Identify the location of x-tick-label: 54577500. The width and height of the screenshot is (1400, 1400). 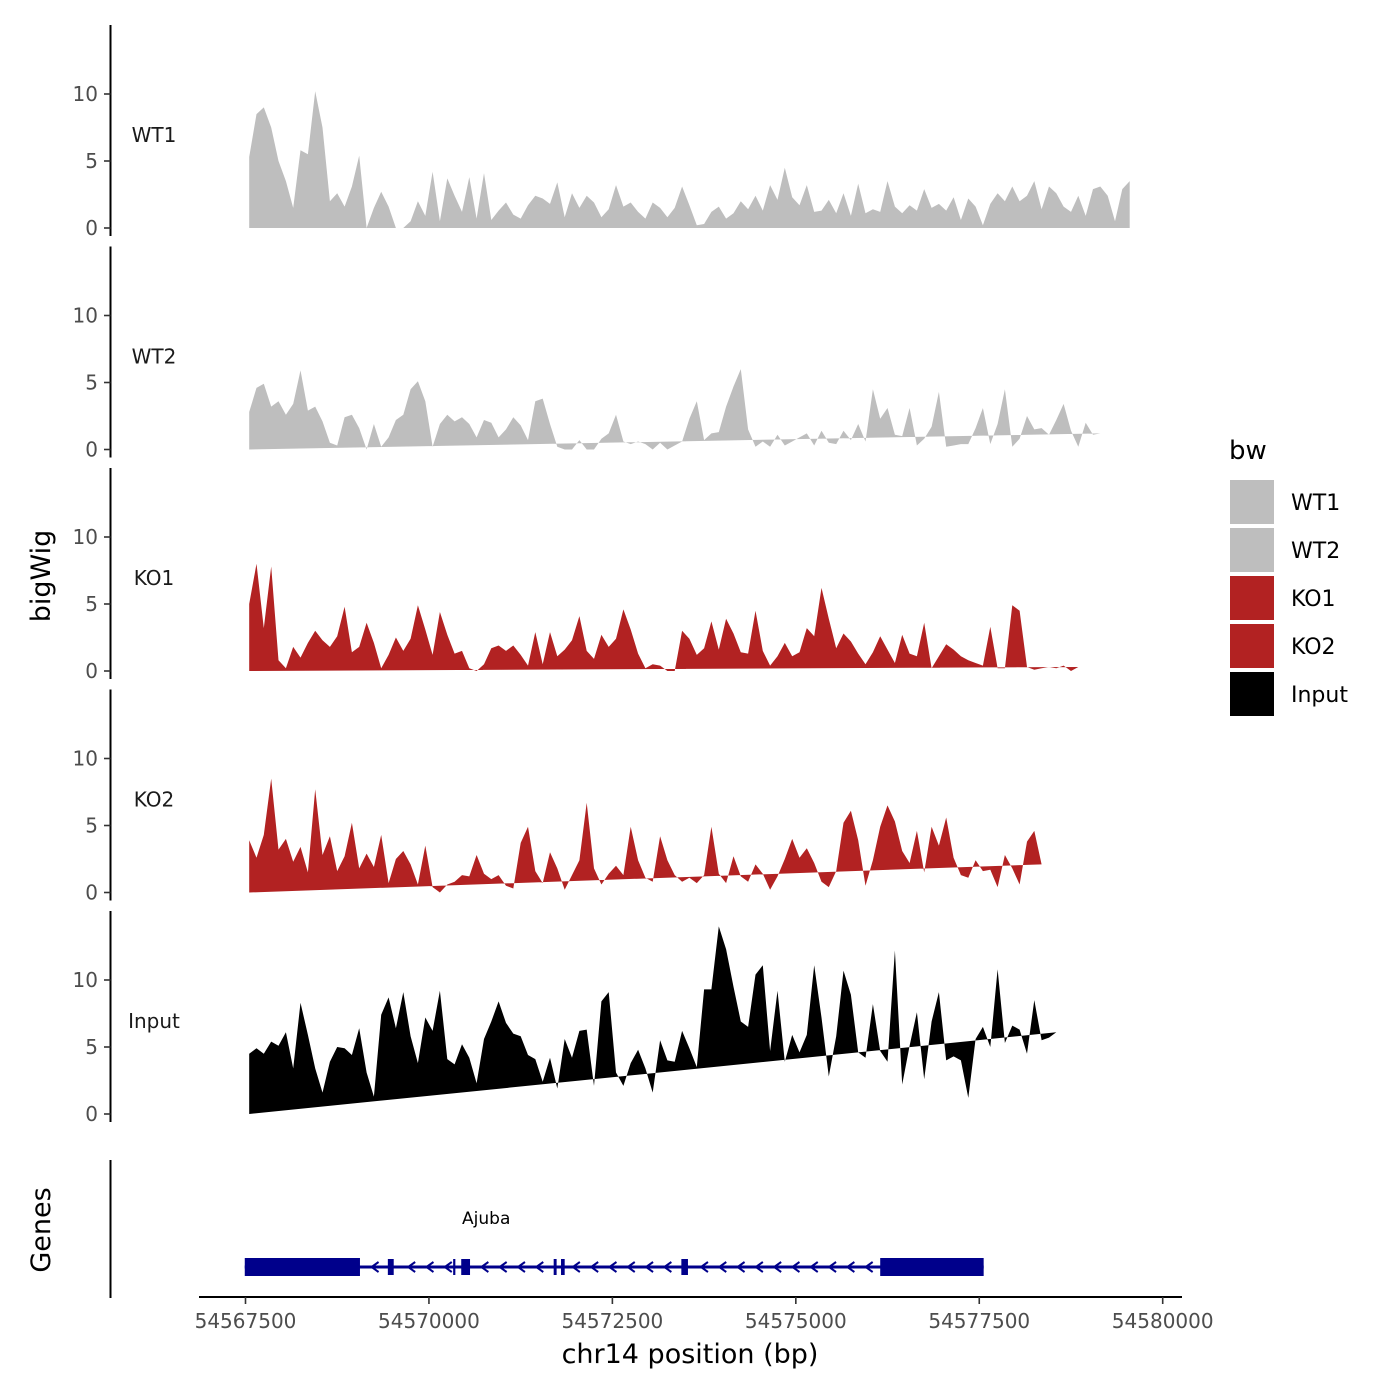
(979, 1321).